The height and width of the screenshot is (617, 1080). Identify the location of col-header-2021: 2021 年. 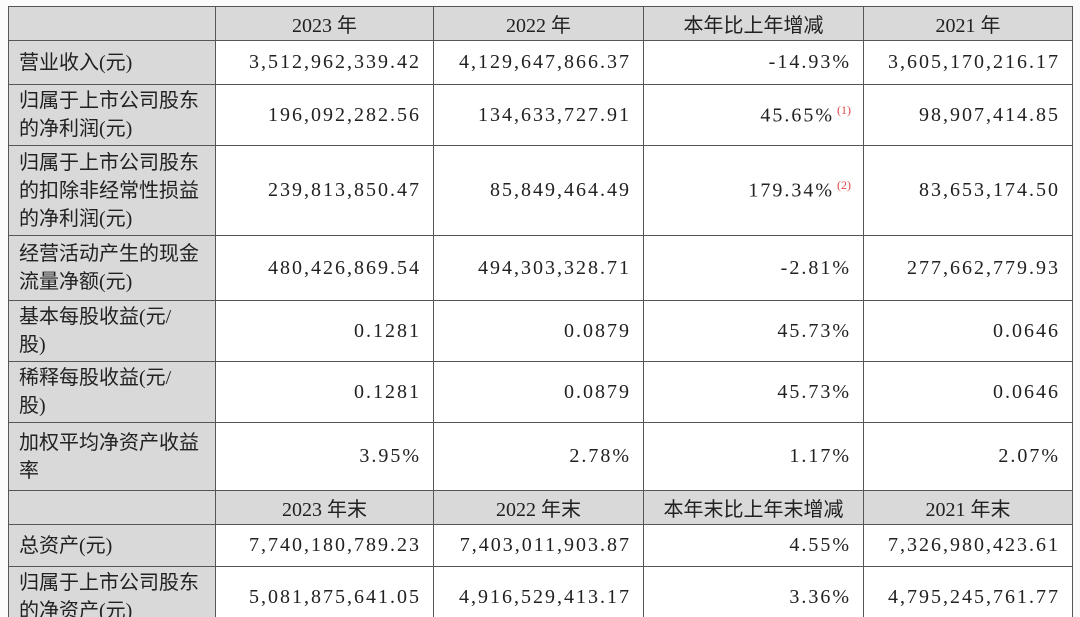
(968, 23).